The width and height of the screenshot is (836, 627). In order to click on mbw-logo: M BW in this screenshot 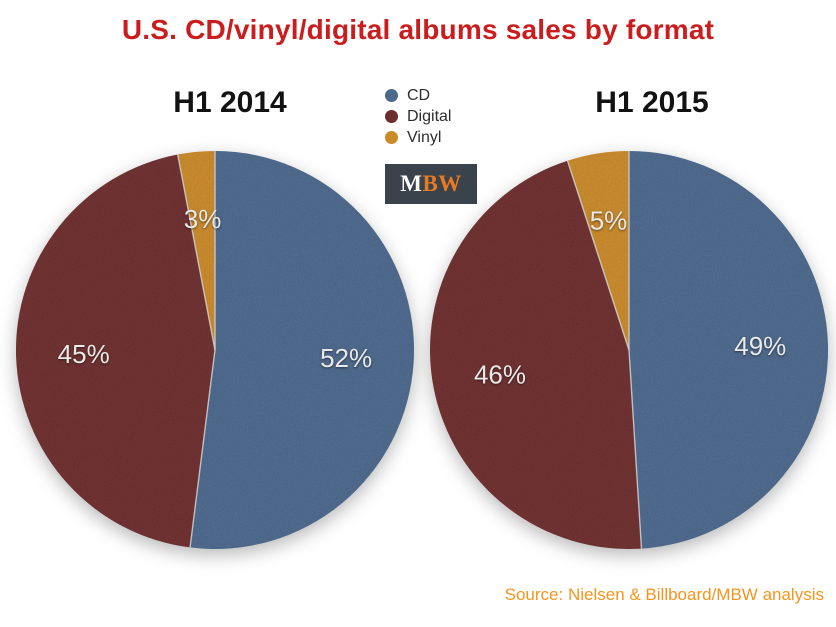, I will do `click(431, 184)`.